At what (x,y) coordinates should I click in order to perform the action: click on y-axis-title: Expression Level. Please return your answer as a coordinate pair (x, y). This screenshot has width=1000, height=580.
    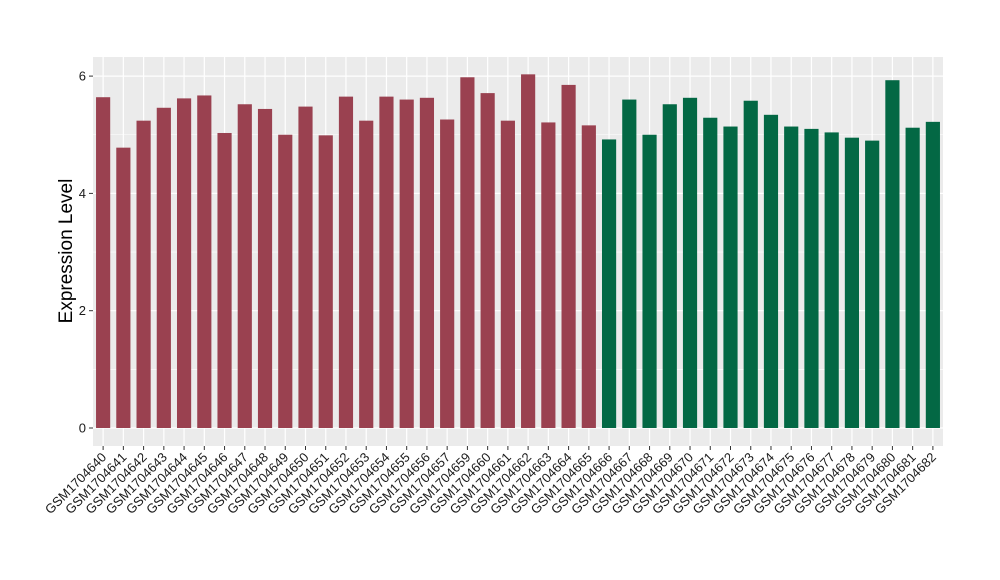
    Looking at the image, I should click on (66, 251).